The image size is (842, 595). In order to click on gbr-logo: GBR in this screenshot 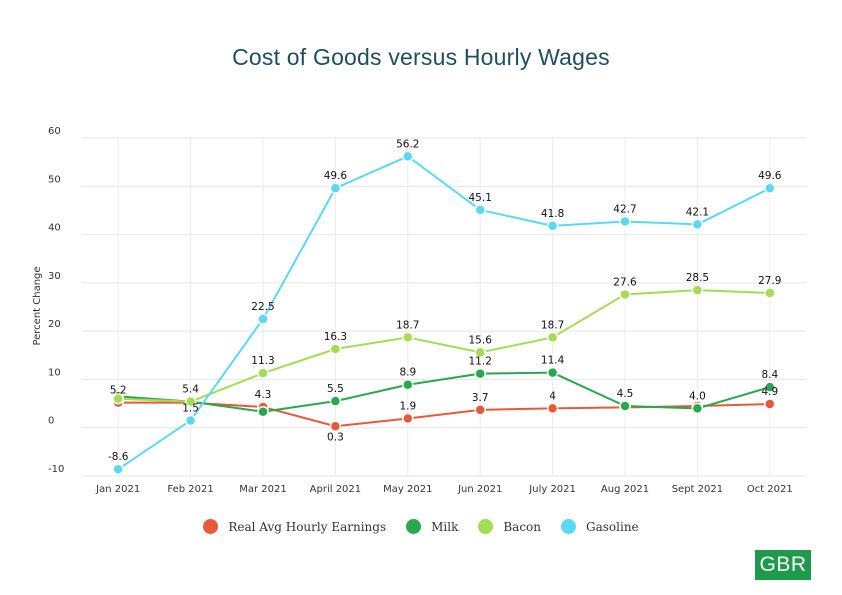, I will do `click(783, 565)`.